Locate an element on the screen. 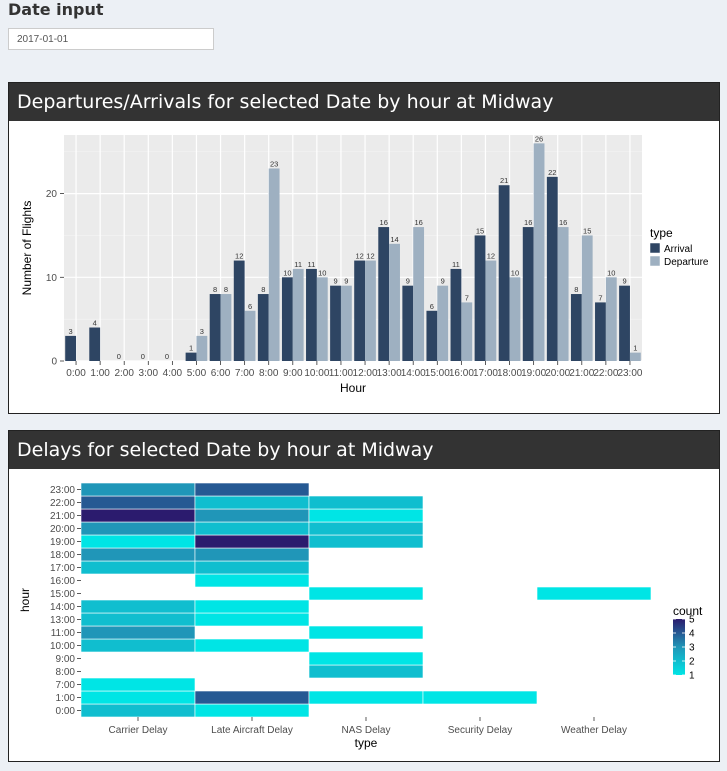 The width and height of the screenshot is (727, 771). x-tick-label: 13:00 is located at coordinates (389, 373).